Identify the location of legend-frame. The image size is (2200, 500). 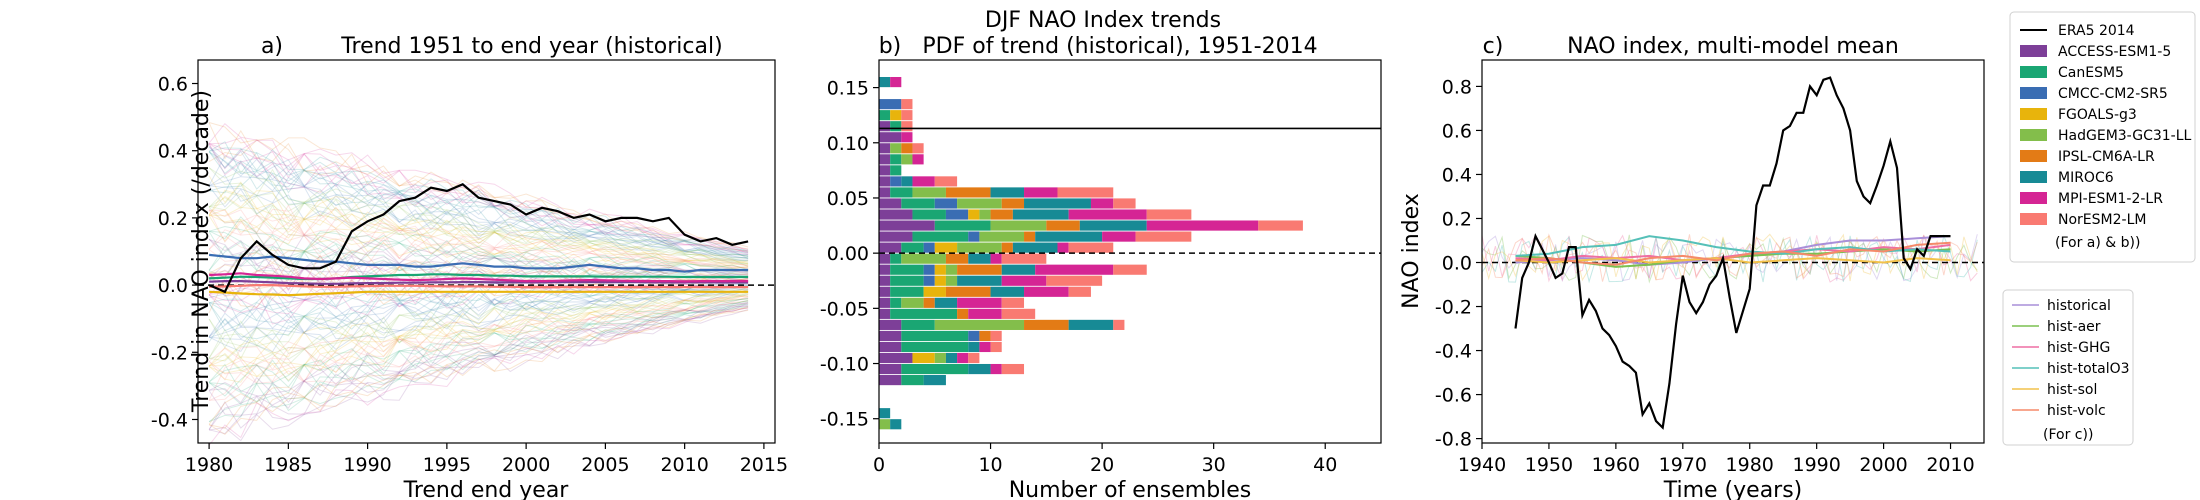
(2102, 137).